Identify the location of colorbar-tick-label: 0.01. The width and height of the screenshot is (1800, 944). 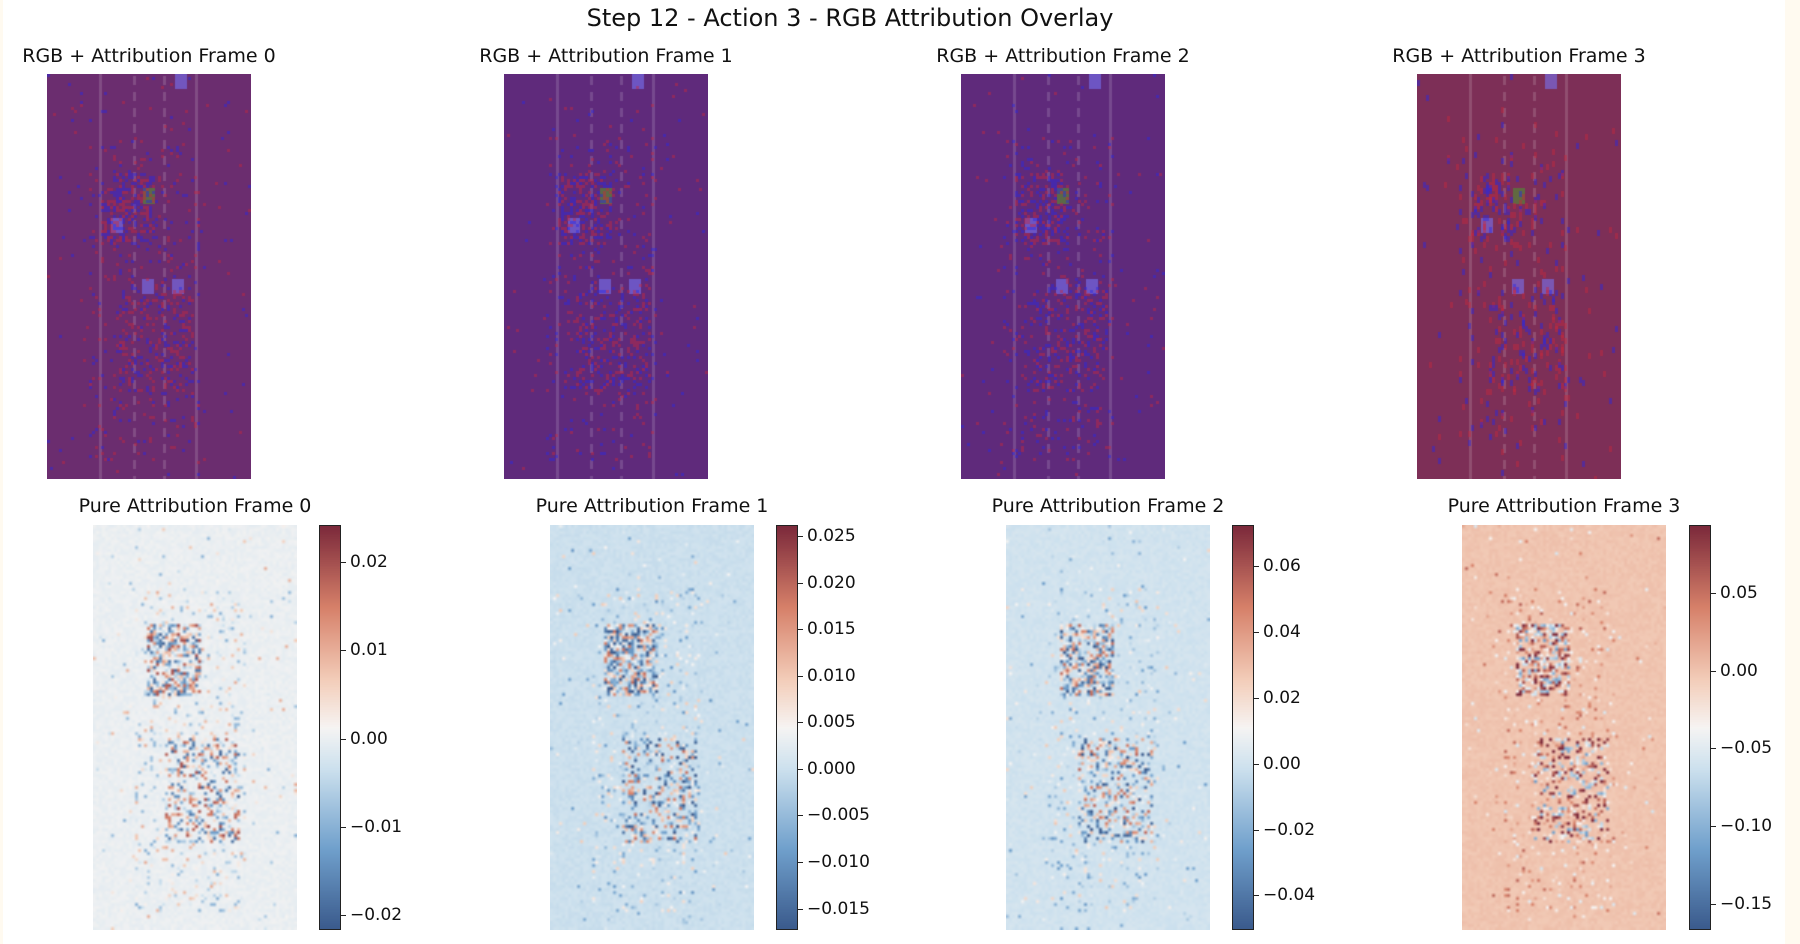
(369, 650).